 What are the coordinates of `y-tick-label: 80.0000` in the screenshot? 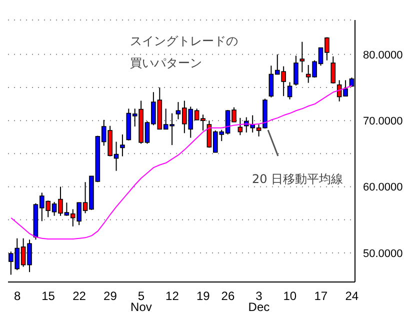 It's located at (383, 55).